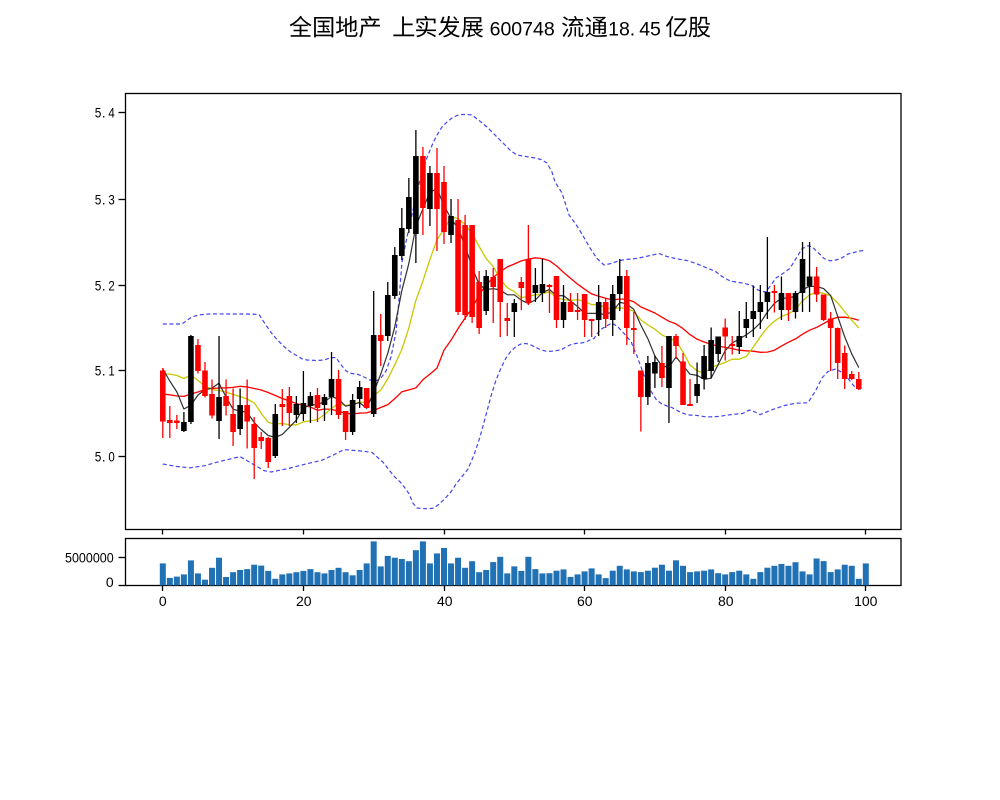 The height and width of the screenshot is (800, 1000). I want to click on svg-text: 60, so click(585, 601).